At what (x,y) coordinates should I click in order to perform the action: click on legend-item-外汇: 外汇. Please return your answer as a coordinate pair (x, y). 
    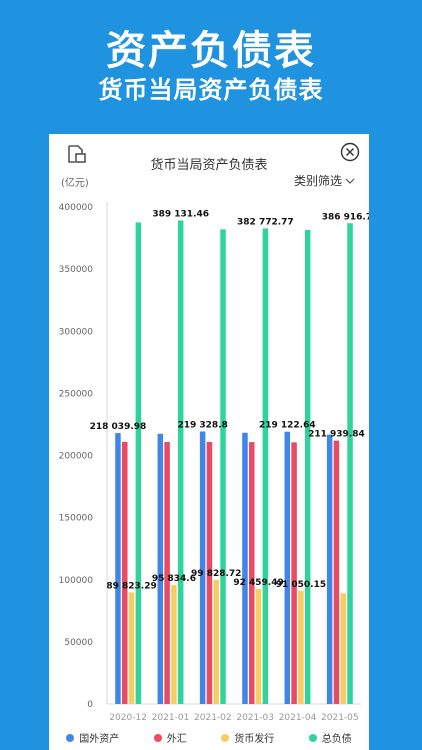
    Looking at the image, I should click on (170, 737).